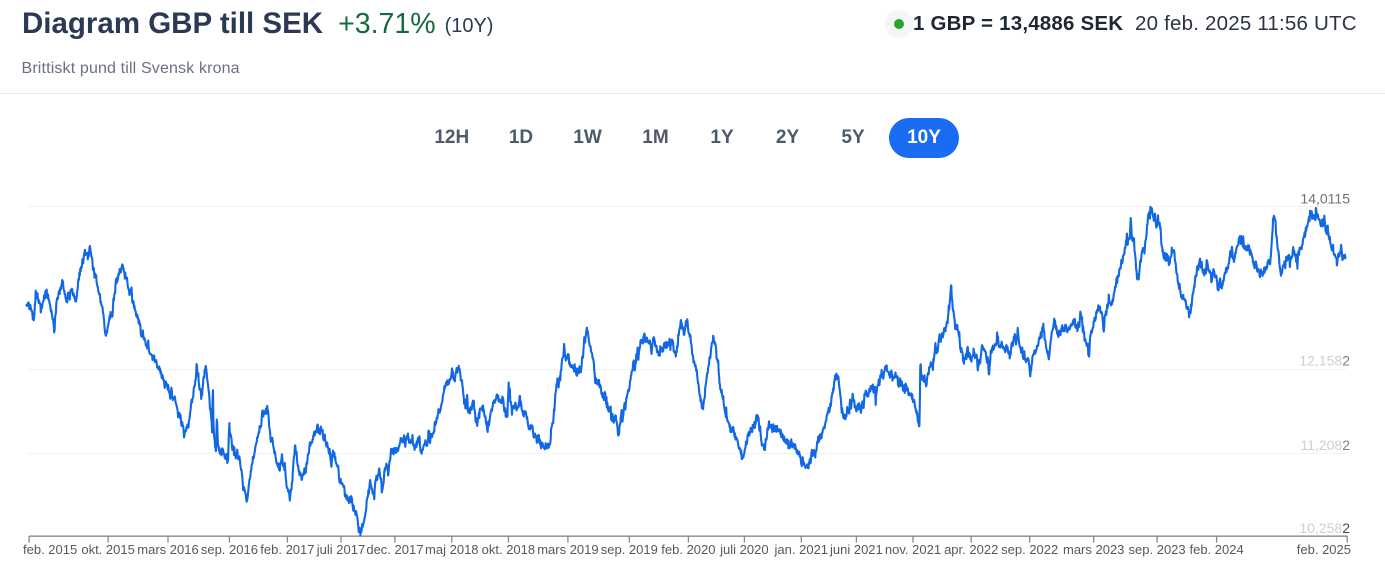 The height and width of the screenshot is (570, 1385). I want to click on svg-text: maj 2018, so click(451, 549).